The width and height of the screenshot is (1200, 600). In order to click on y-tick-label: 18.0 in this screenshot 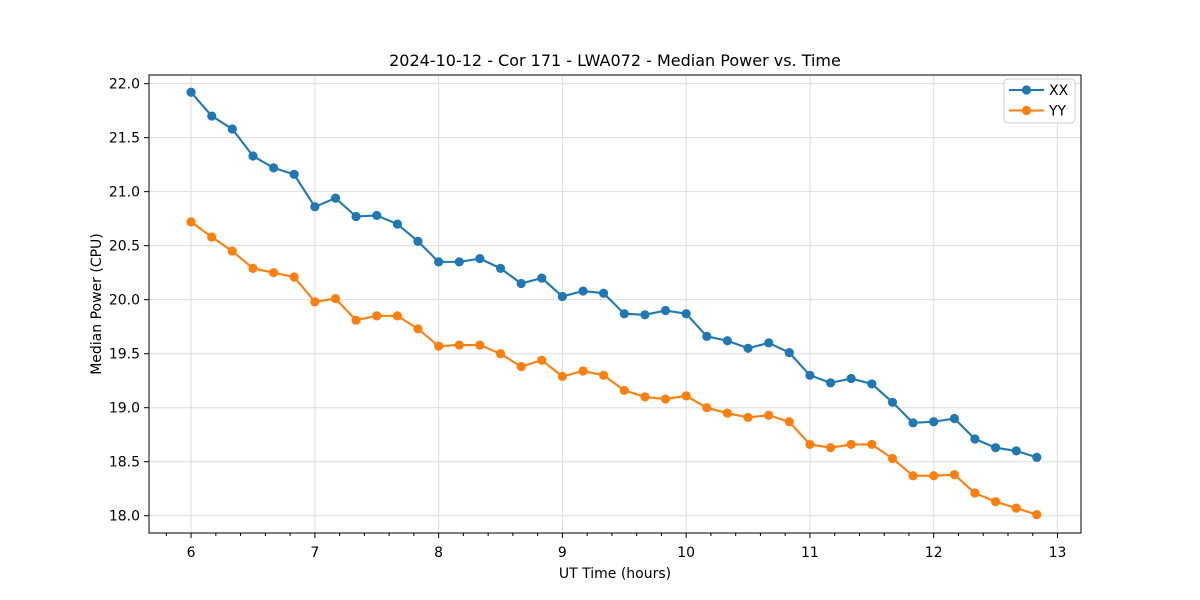, I will do `click(124, 517)`.